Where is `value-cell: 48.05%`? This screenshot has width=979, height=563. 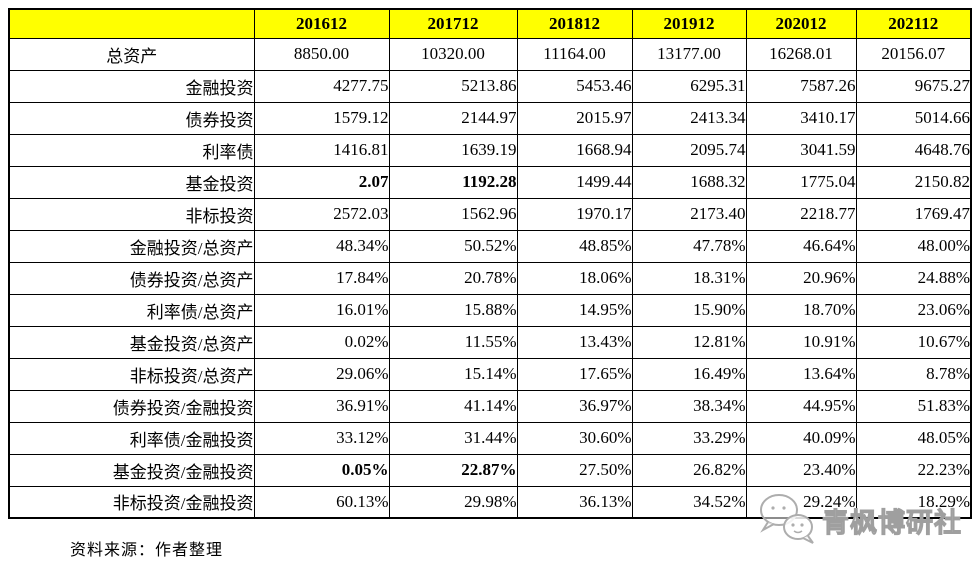
value-cell: 48.05% is located at coordinates (913, 438).